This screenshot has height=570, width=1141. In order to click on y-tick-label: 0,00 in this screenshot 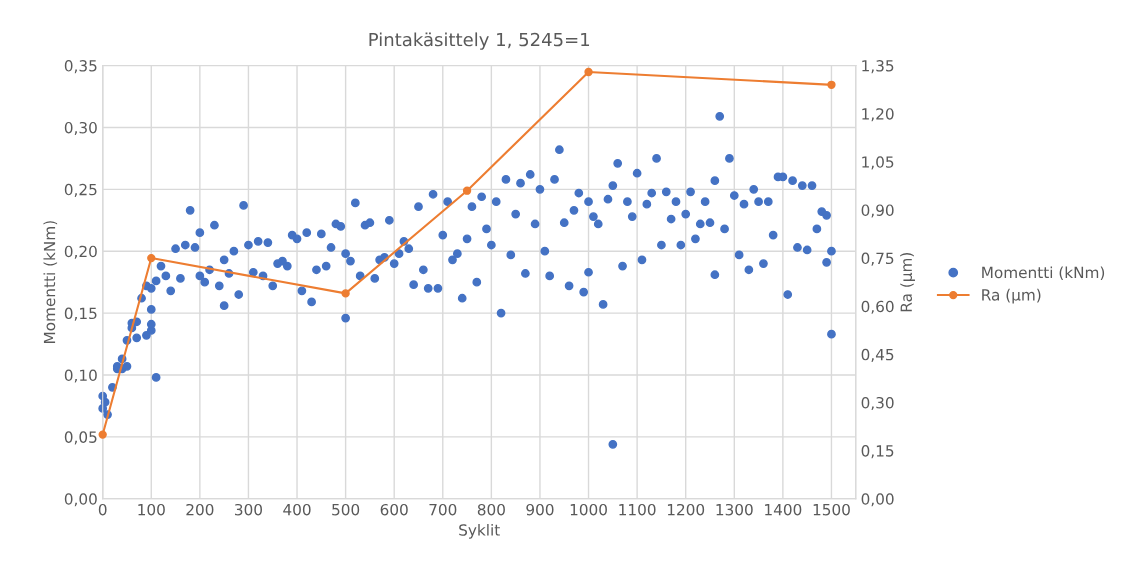, I will do `click(80, 500)`.